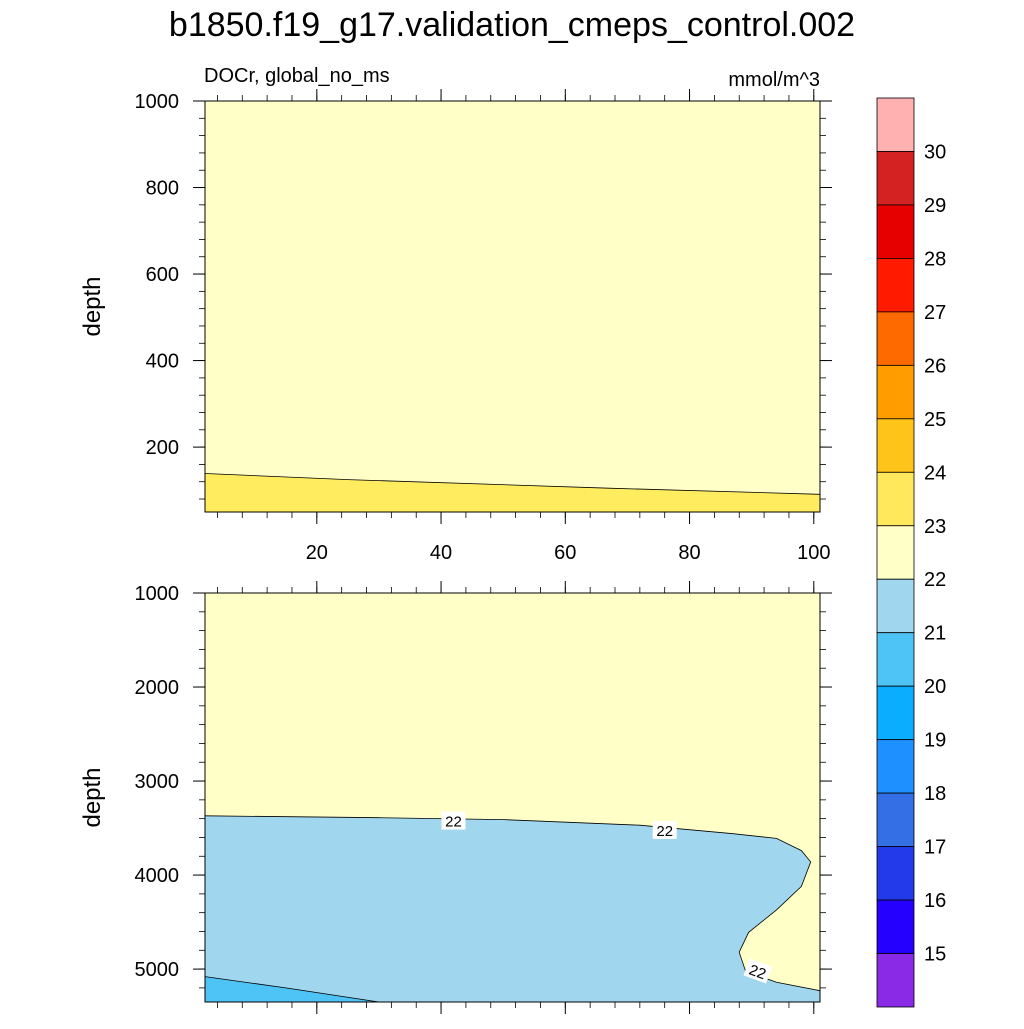 The width and height of the screenshot is (1024, 1029). I want to click on colorbar-label: 28, so click(935, 259).